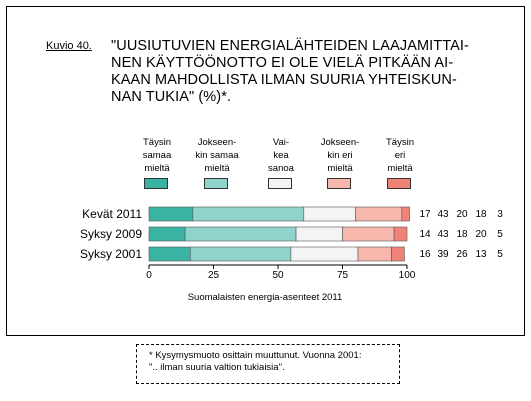  I want to click on x-tick-label: 75, so click(342, 275).